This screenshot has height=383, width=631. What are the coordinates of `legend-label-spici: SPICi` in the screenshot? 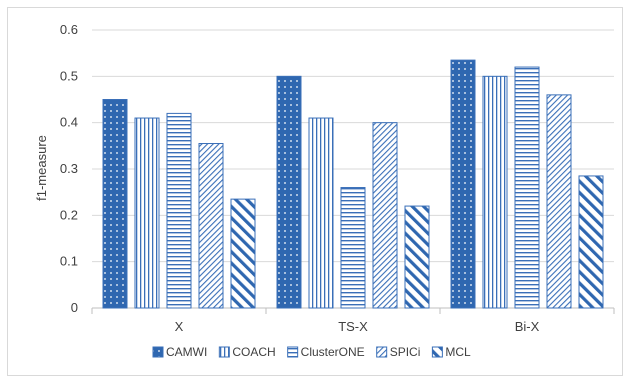 It's located at (405, 352).